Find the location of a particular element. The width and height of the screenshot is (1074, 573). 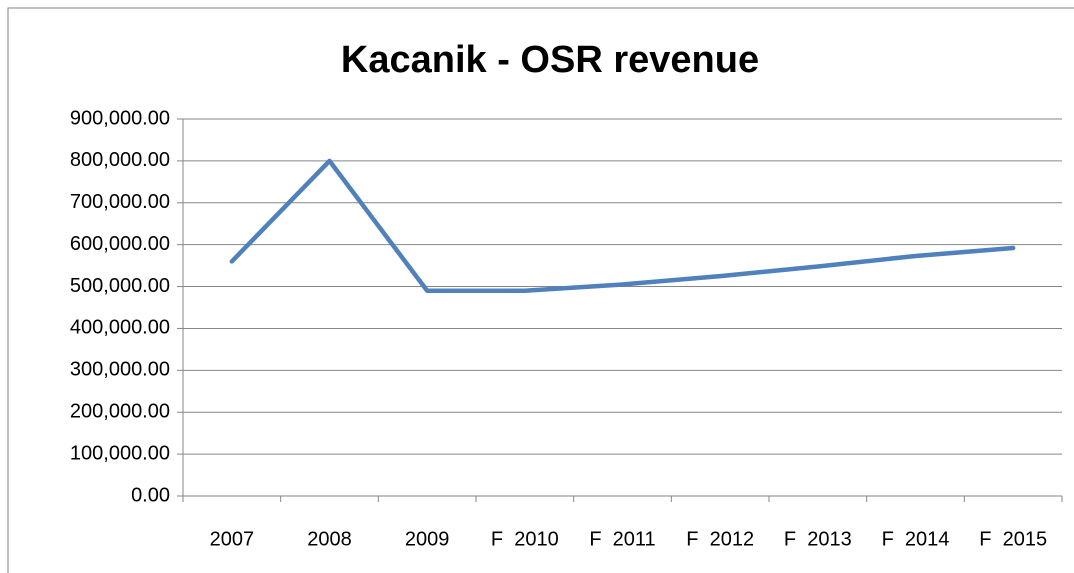

y-tick-label: 200,000.00 is located at coordinates (120, 412).